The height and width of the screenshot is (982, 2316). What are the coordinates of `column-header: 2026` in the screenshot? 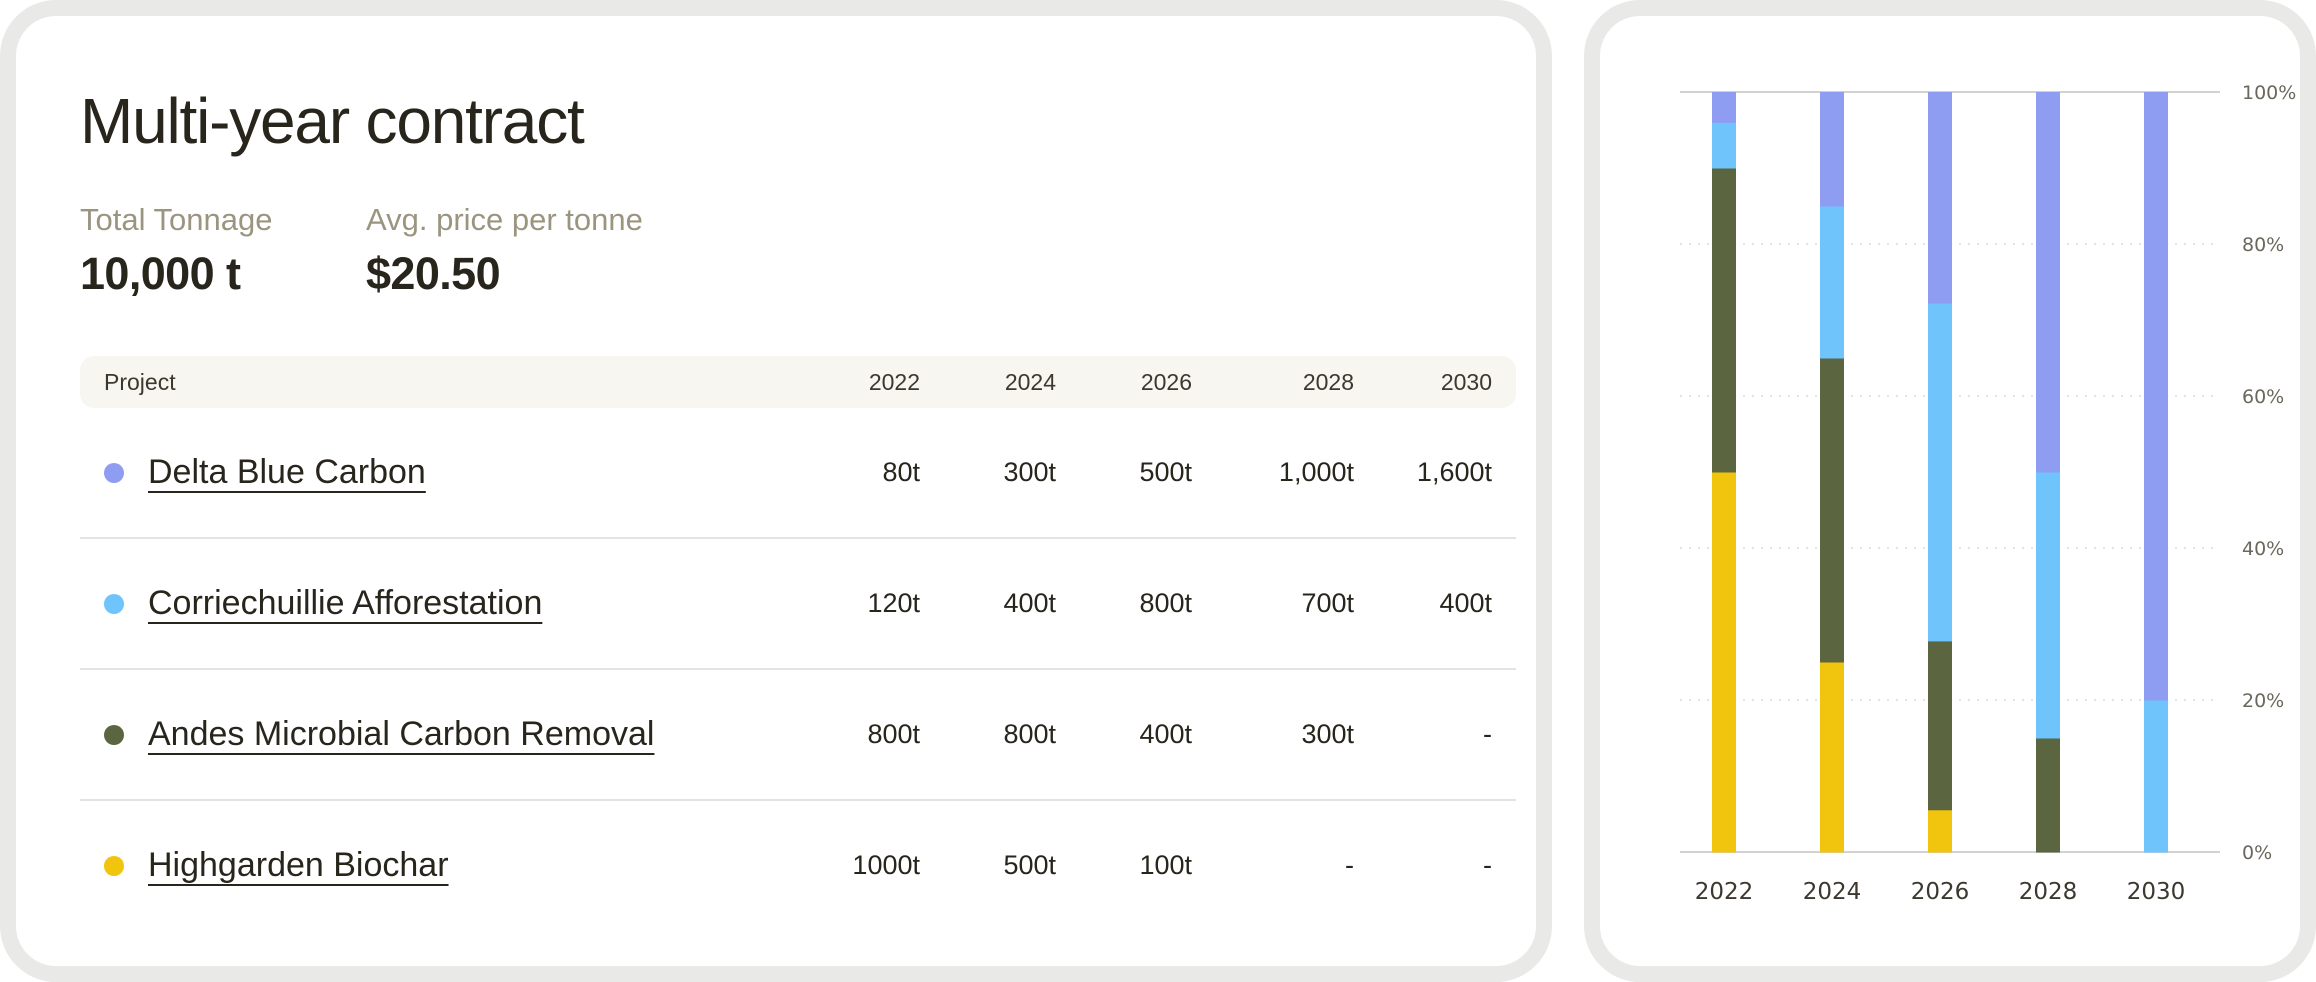 It's located at (1124, 382).